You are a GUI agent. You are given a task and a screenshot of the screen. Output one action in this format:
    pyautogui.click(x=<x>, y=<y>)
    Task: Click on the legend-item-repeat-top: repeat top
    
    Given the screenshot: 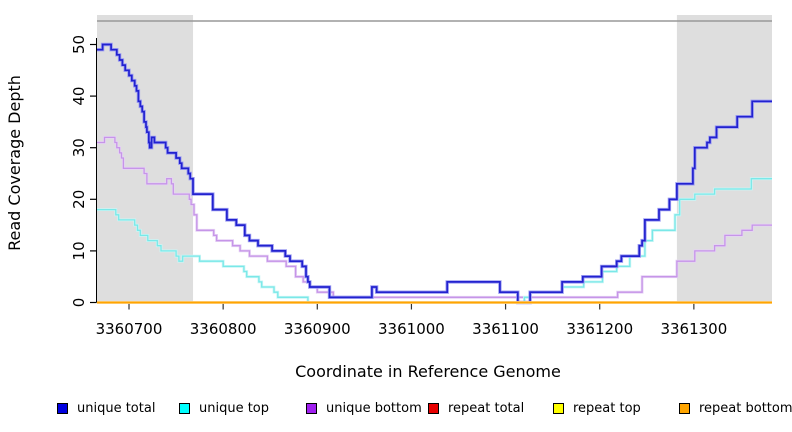 What is the action you would take?
    pyautogui.click(x=597, y=408)
    